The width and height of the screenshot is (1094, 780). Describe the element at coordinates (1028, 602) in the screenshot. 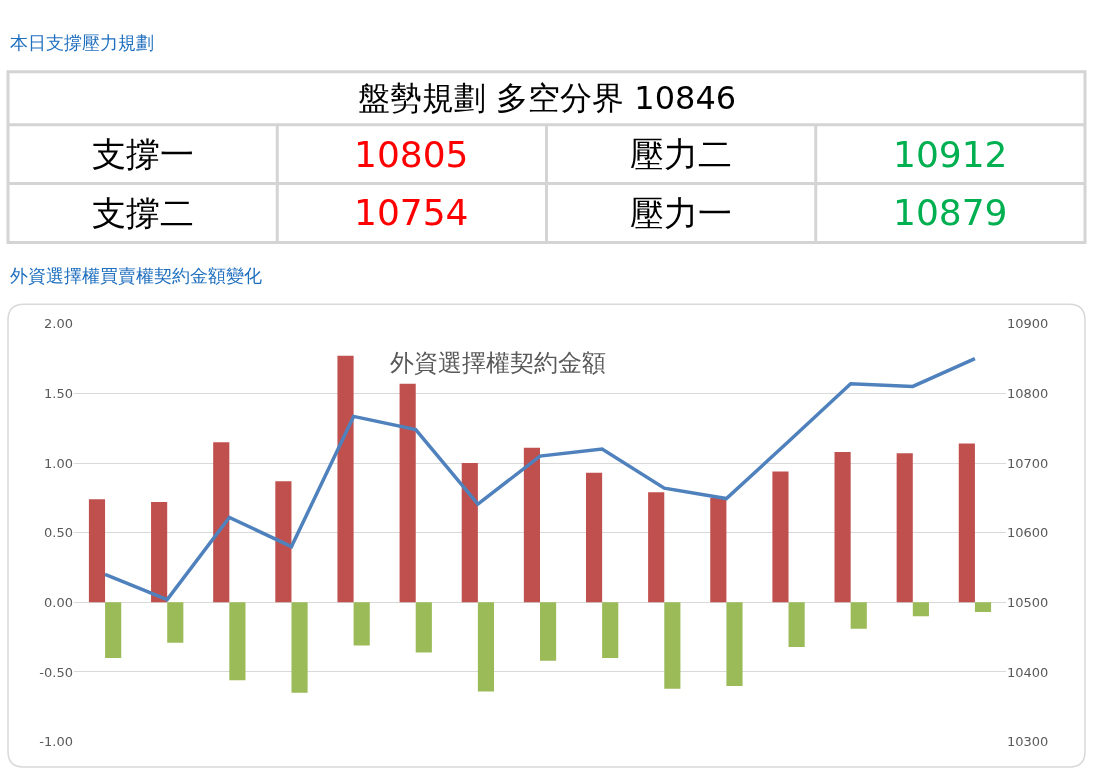

I see `y2-tick-label: 10500` at that location.